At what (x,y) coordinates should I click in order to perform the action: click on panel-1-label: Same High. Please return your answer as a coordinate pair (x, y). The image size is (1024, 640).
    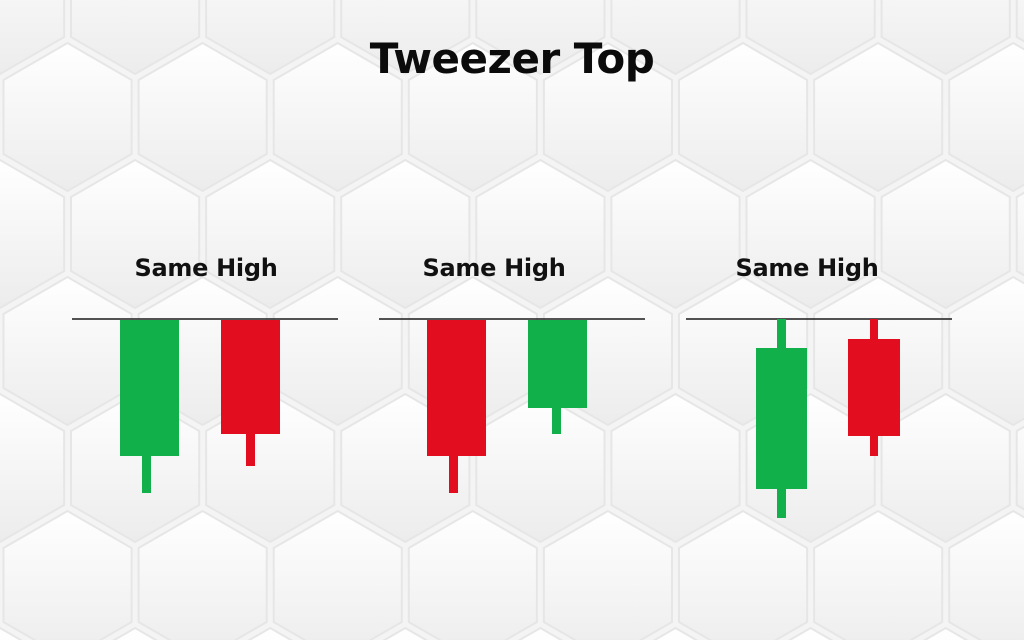
    Looking at the image, I should click on (206, 268).